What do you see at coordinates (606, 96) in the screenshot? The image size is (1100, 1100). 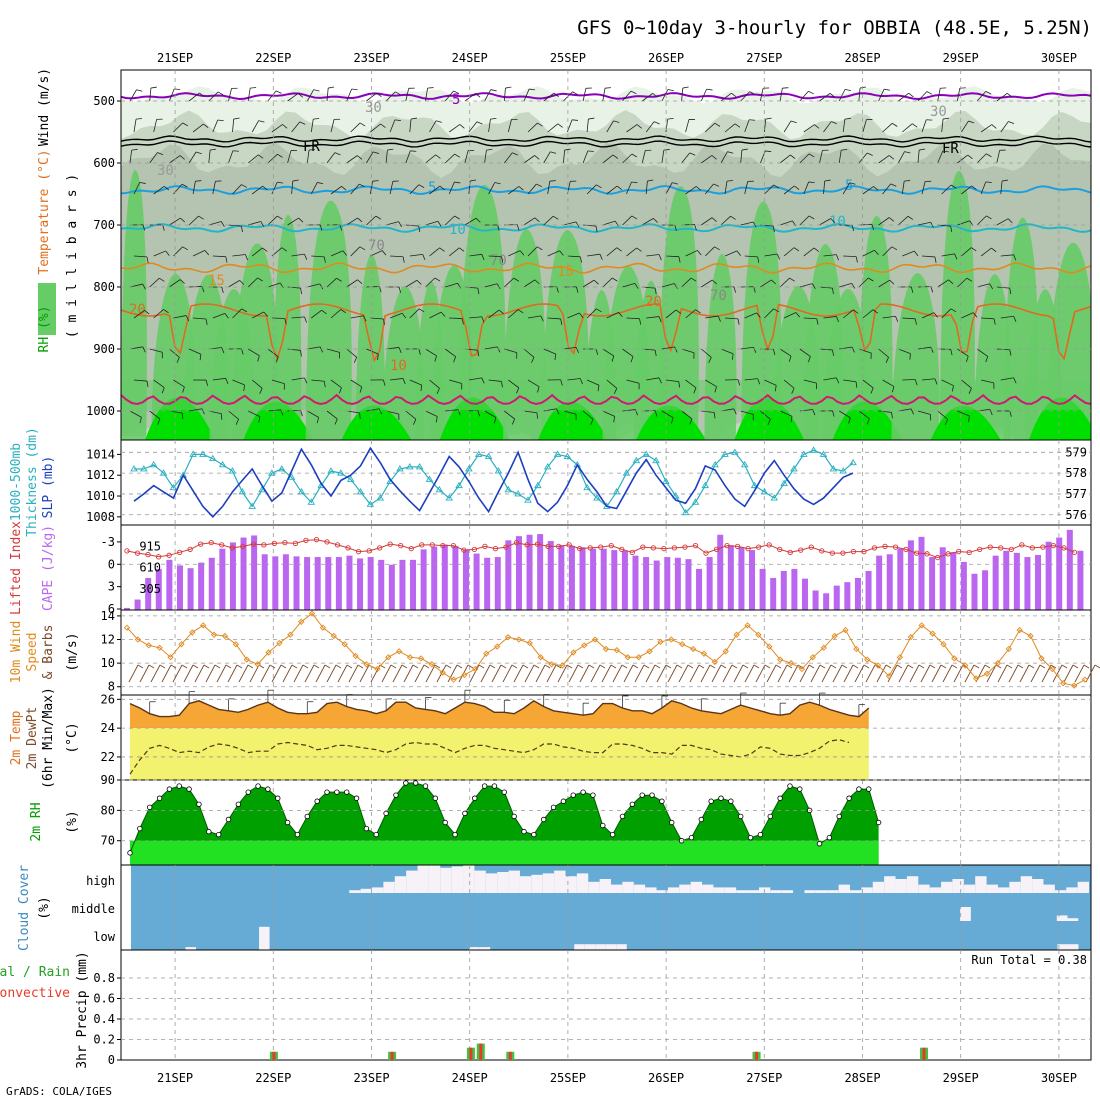 I see `temp-contour-minus5` at bounding box center [606, 96].